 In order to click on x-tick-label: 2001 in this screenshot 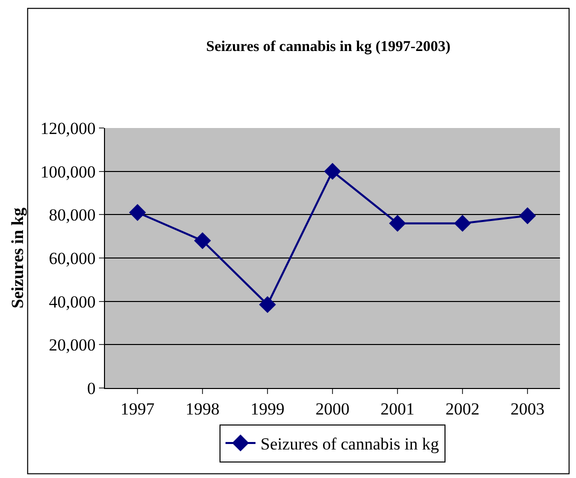, I will do `click(397, 408)`.